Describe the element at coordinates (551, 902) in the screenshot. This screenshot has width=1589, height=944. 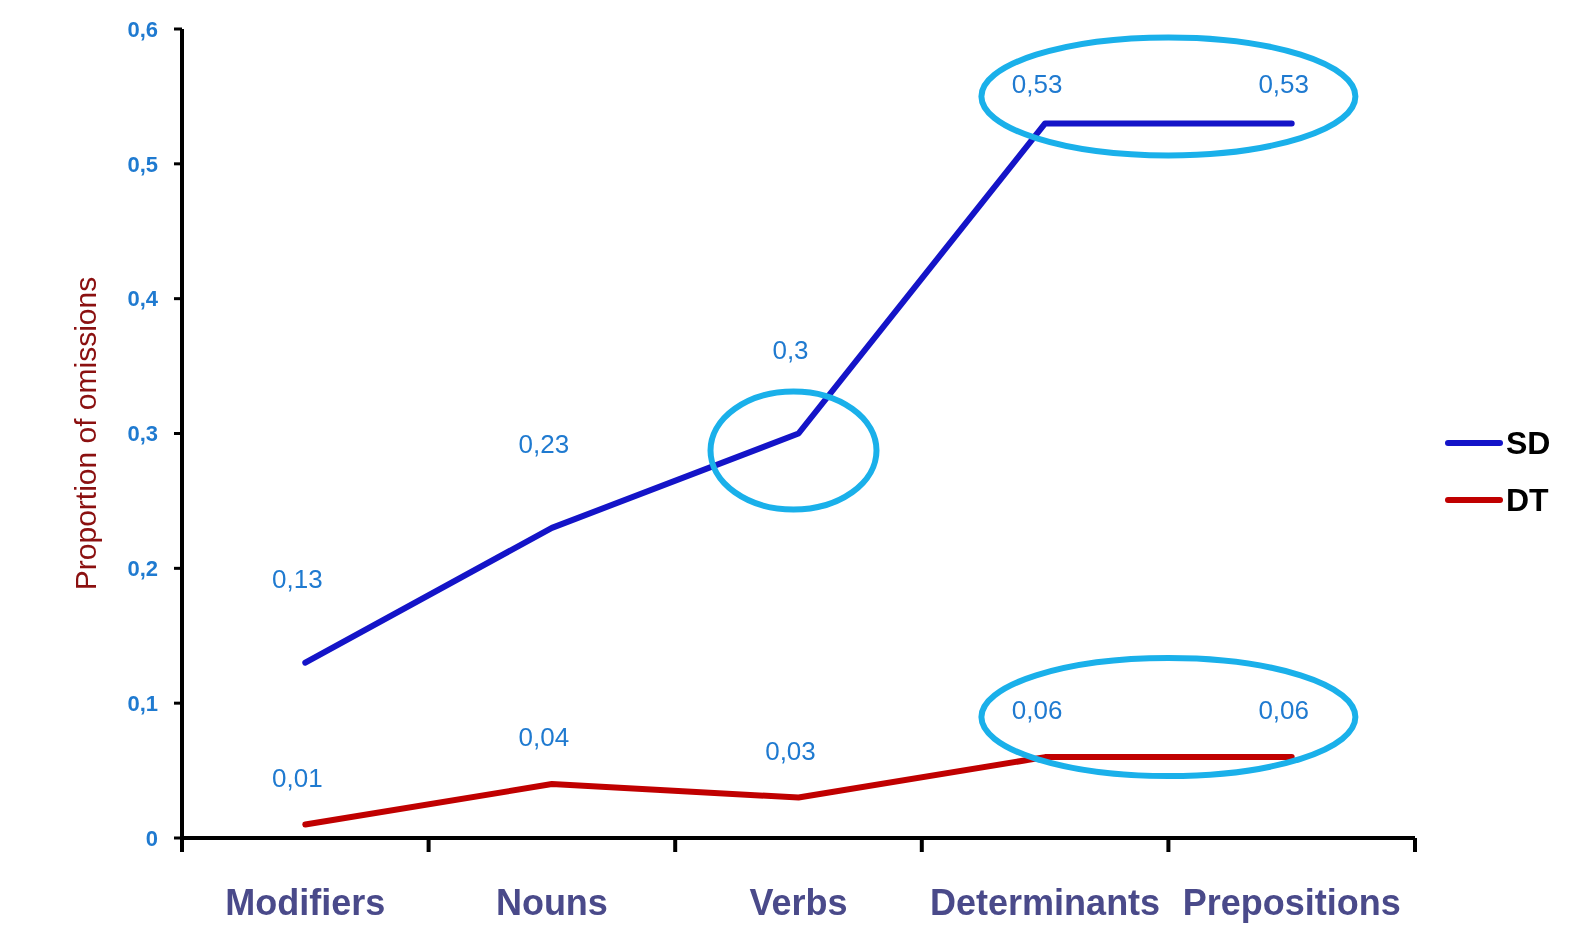
I see `x-tick-label: Nouns` at that location.